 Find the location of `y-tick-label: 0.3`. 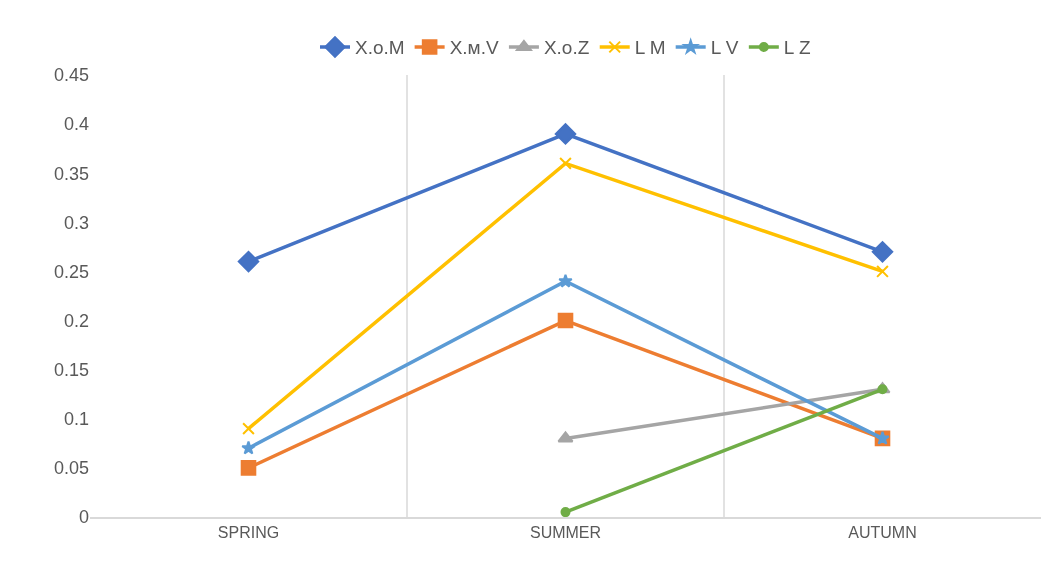

y-tick-label: 0.3 is located at coordinates (76, 222).